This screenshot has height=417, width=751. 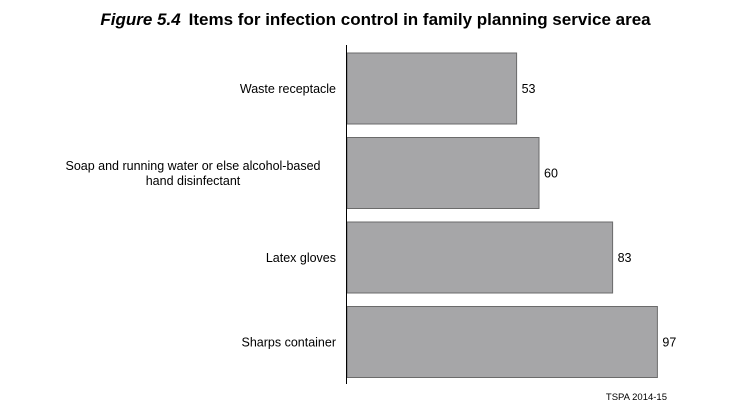 I want to click on category-label-0: Waste receptacle, so click(x=288, y=89).